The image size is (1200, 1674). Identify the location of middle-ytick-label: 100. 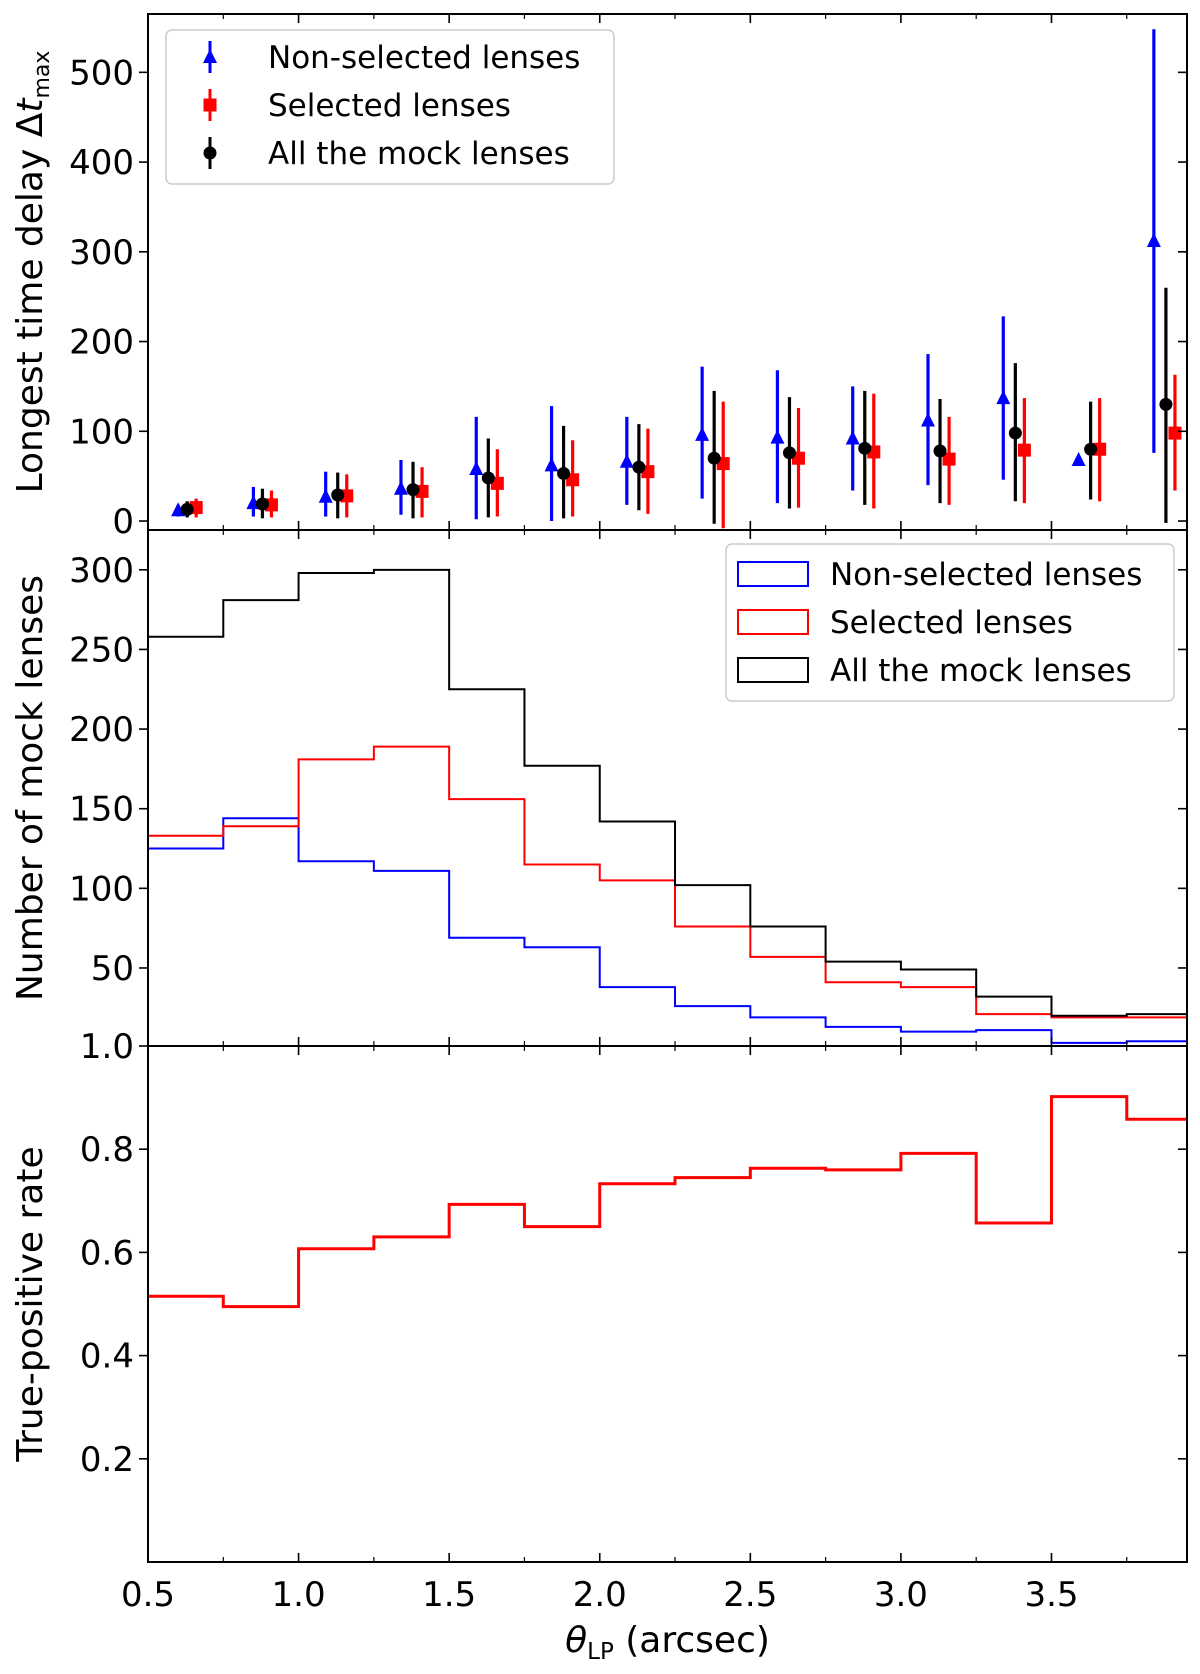
(101, 889).